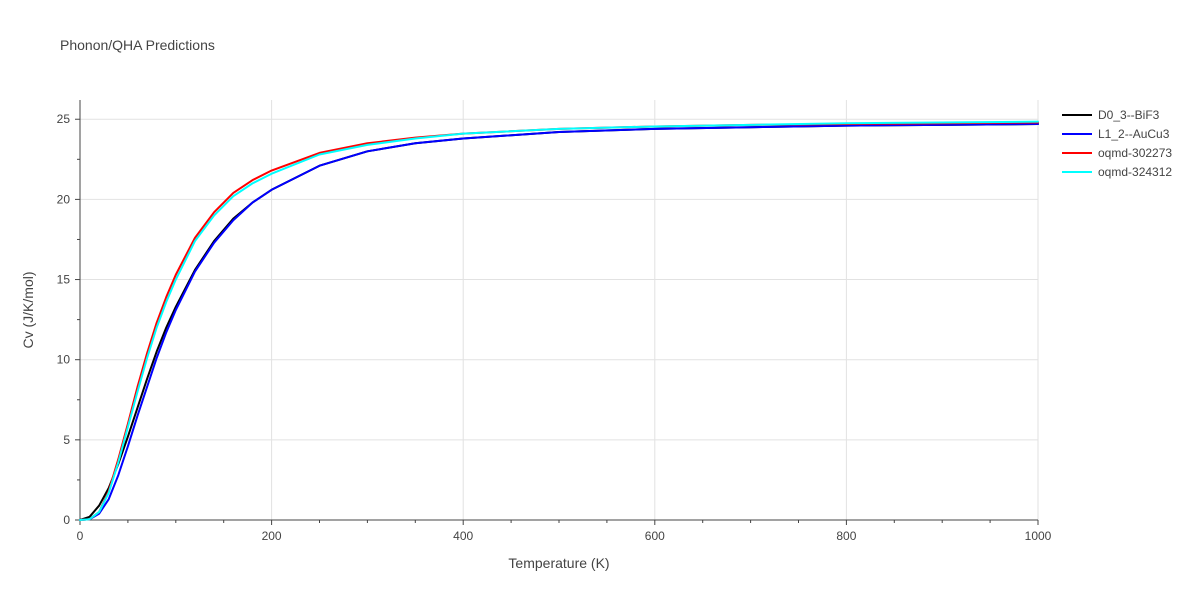 This screenshot has height=605, width=1200. I want to click on x-tick-label: 800, so click(846, 536).